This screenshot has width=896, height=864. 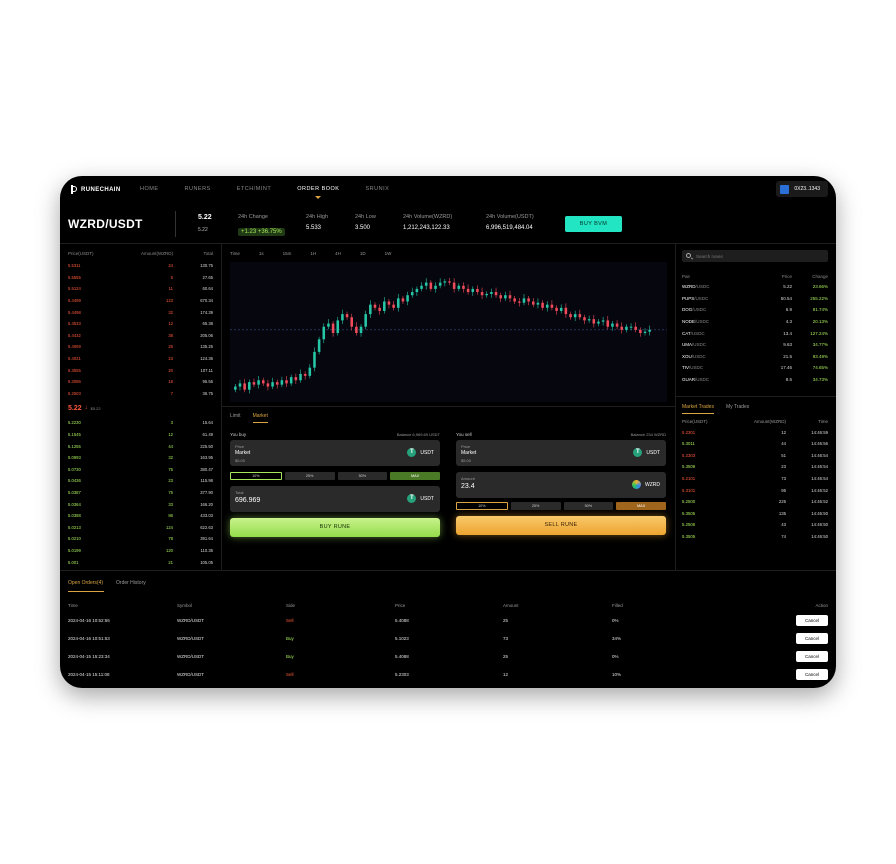 What do you see at coordinates (140, 470) in the screenshot?
I see `order-book-row: 5.0730 75 380.47` at bounding box center [140, 470].